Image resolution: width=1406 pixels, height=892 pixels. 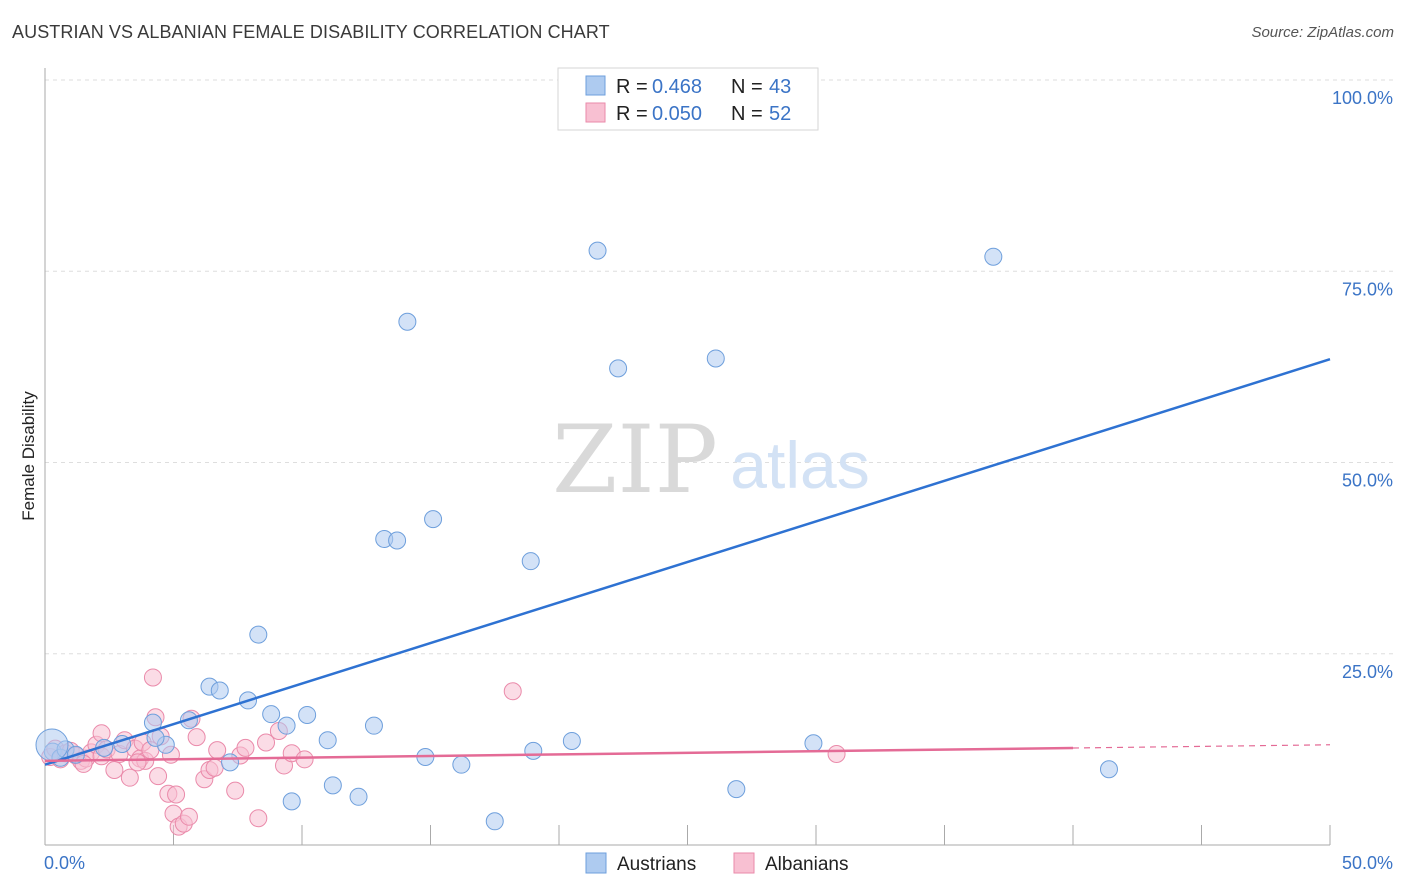 What do you see at coordinates (1367, 289) in the screenshot?
I see `y-tick-label-75: 75.0%` at bounding box center [1367, 289].